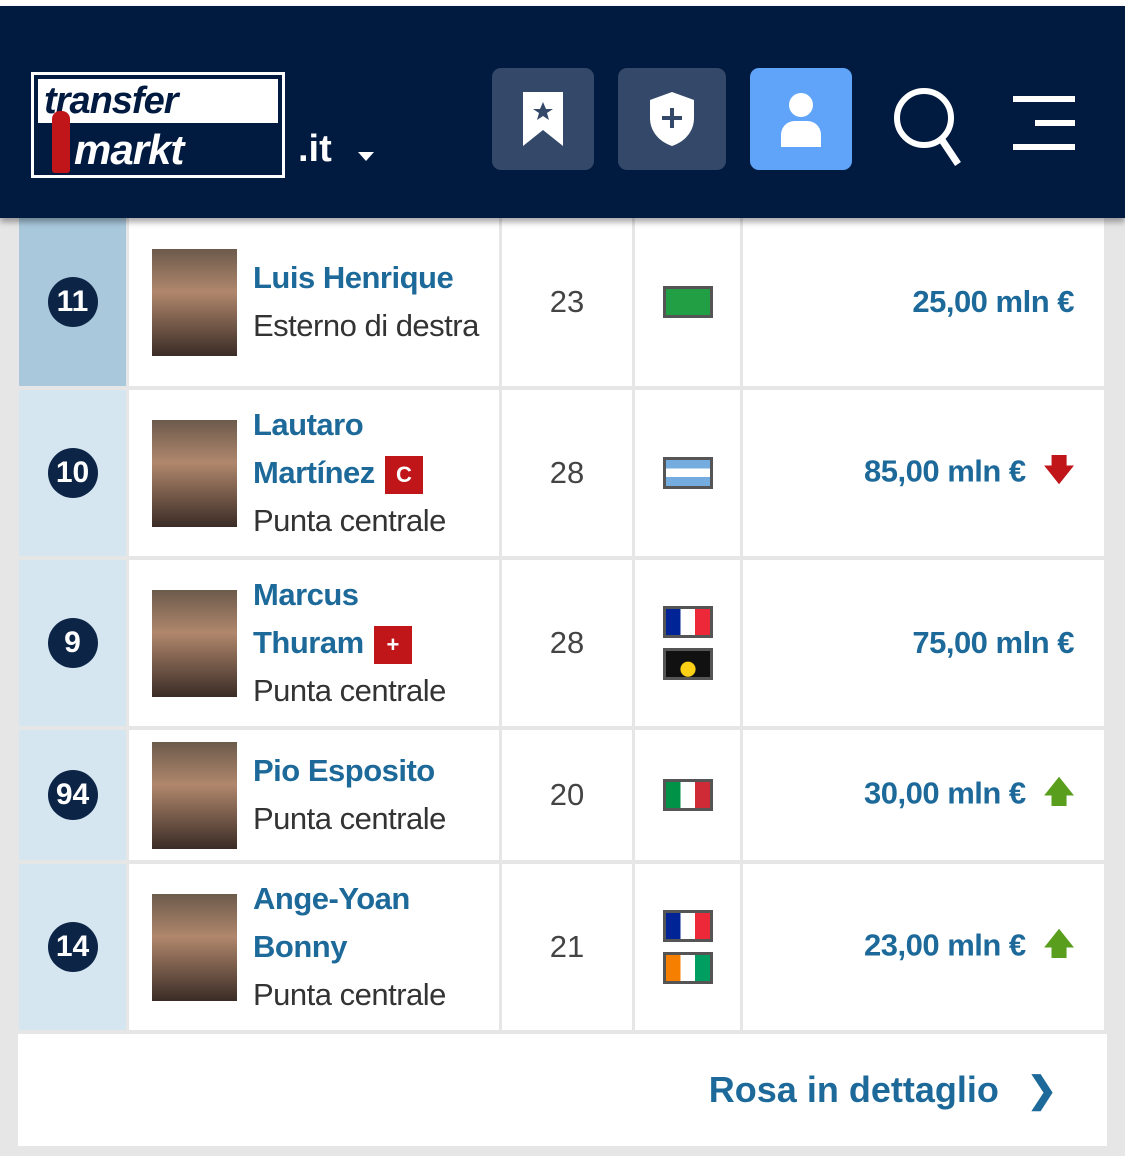 The height and width of the screenshot is (1156, 1125). I want to click on flag-ivory-coast-icon, so click(687, 968).